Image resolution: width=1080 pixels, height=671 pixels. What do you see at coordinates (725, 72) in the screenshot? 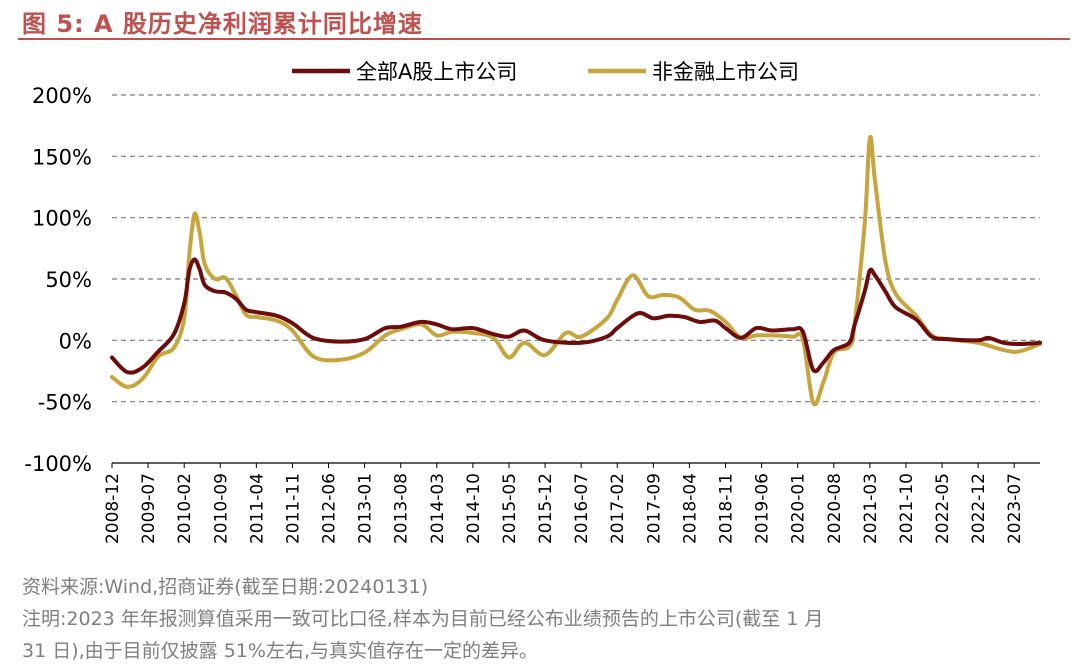
I see `legend-label-2: 非金融上市公司` at bounding box center [725, 72].